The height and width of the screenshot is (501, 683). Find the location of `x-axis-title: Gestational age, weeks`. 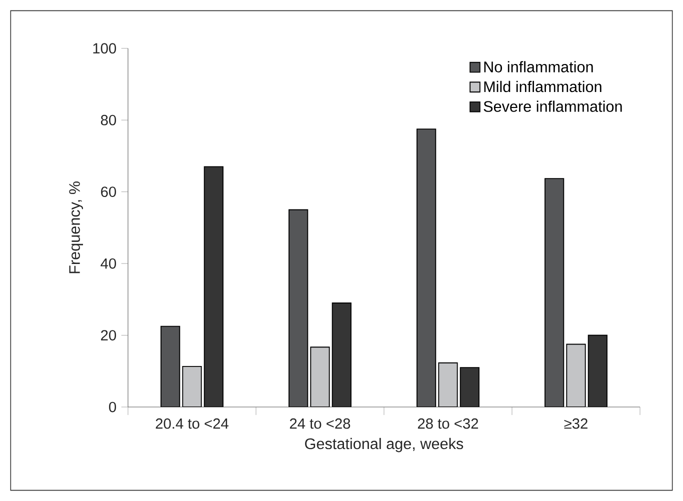

x-axis-title: Gestational age, weeks is located at coordinates (384, 445).